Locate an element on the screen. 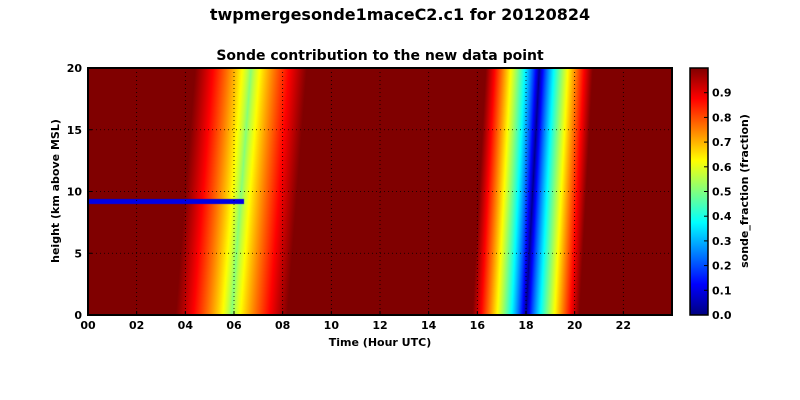 This screenshot has width=800, height=400. y-tick-label: 15 is located at coordinates (74, 130).